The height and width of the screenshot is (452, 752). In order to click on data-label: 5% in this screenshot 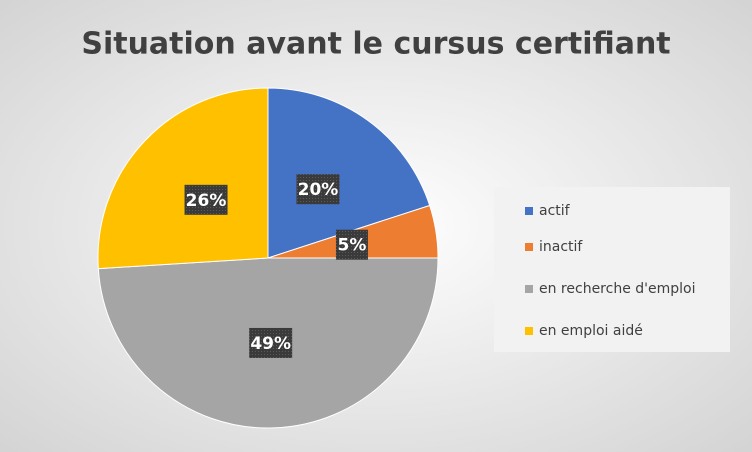, I will do `click(352, 246)`.